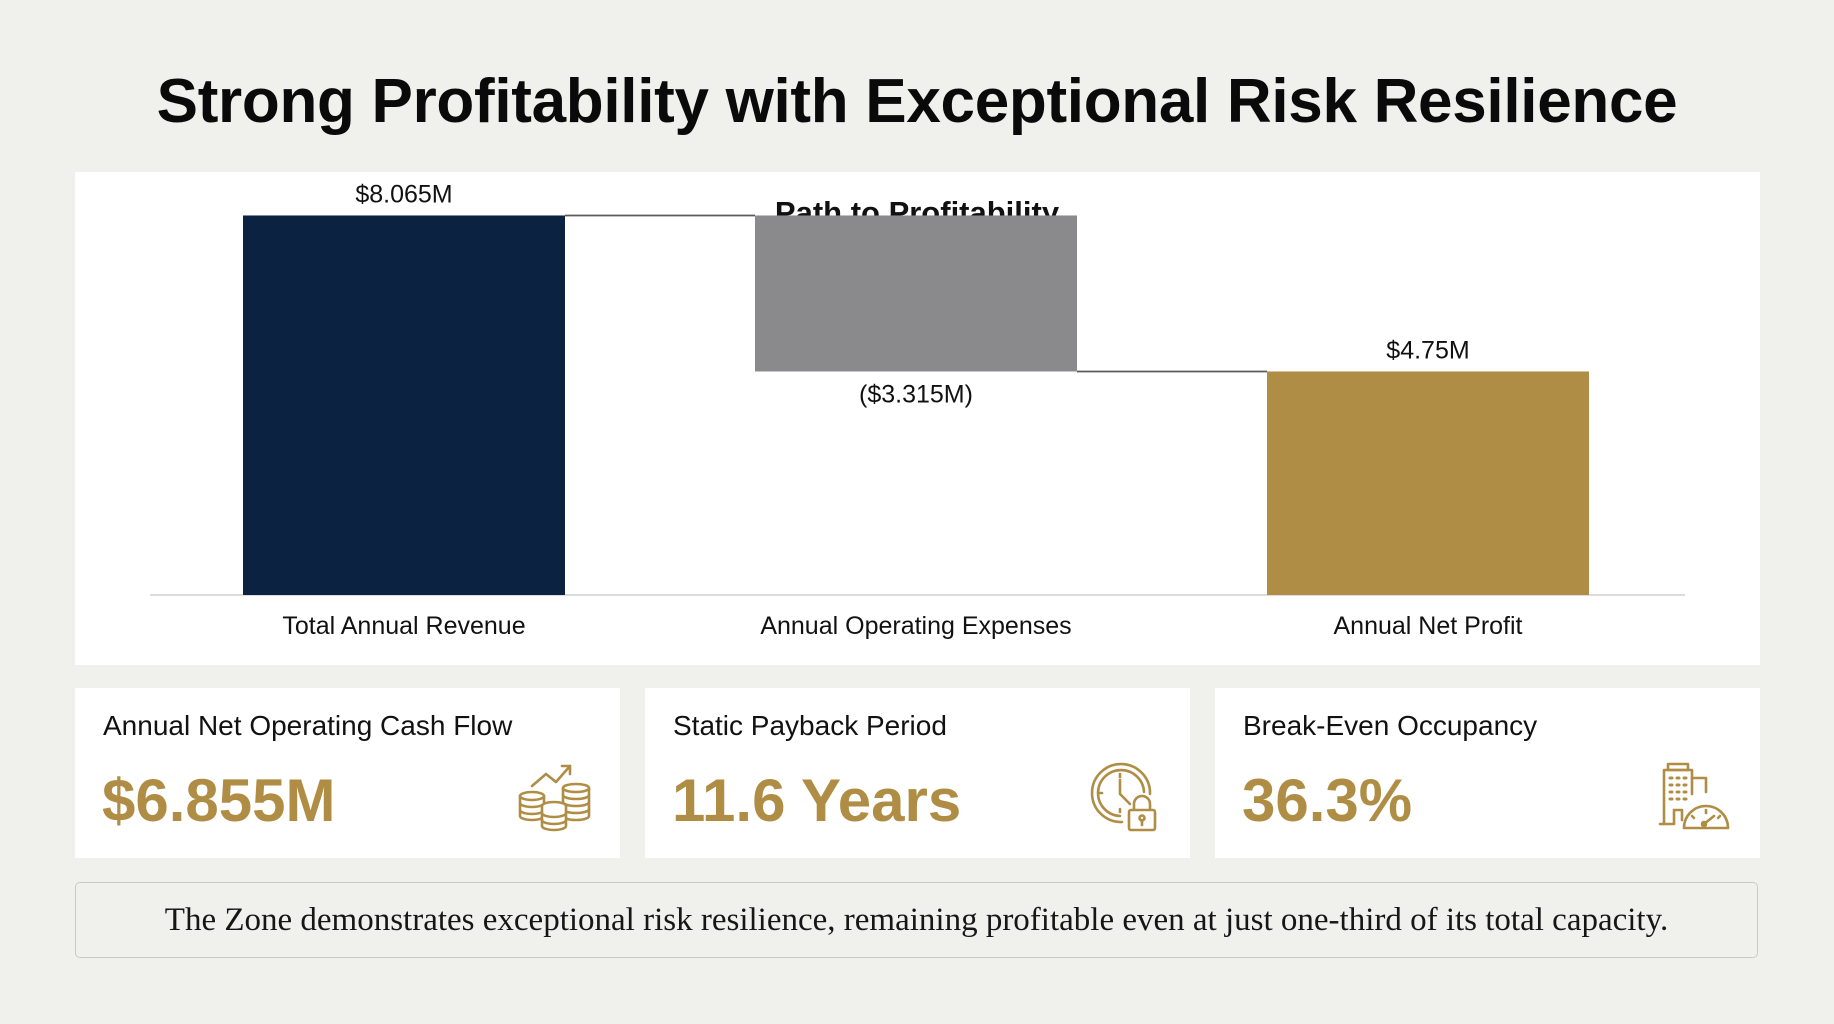 This screenshot has width=1834, height=1024. What do you see at coordinates (1427, 350) in the screenshot?
I see `data-label: $4.75M` at bounding box center [1427, 350].